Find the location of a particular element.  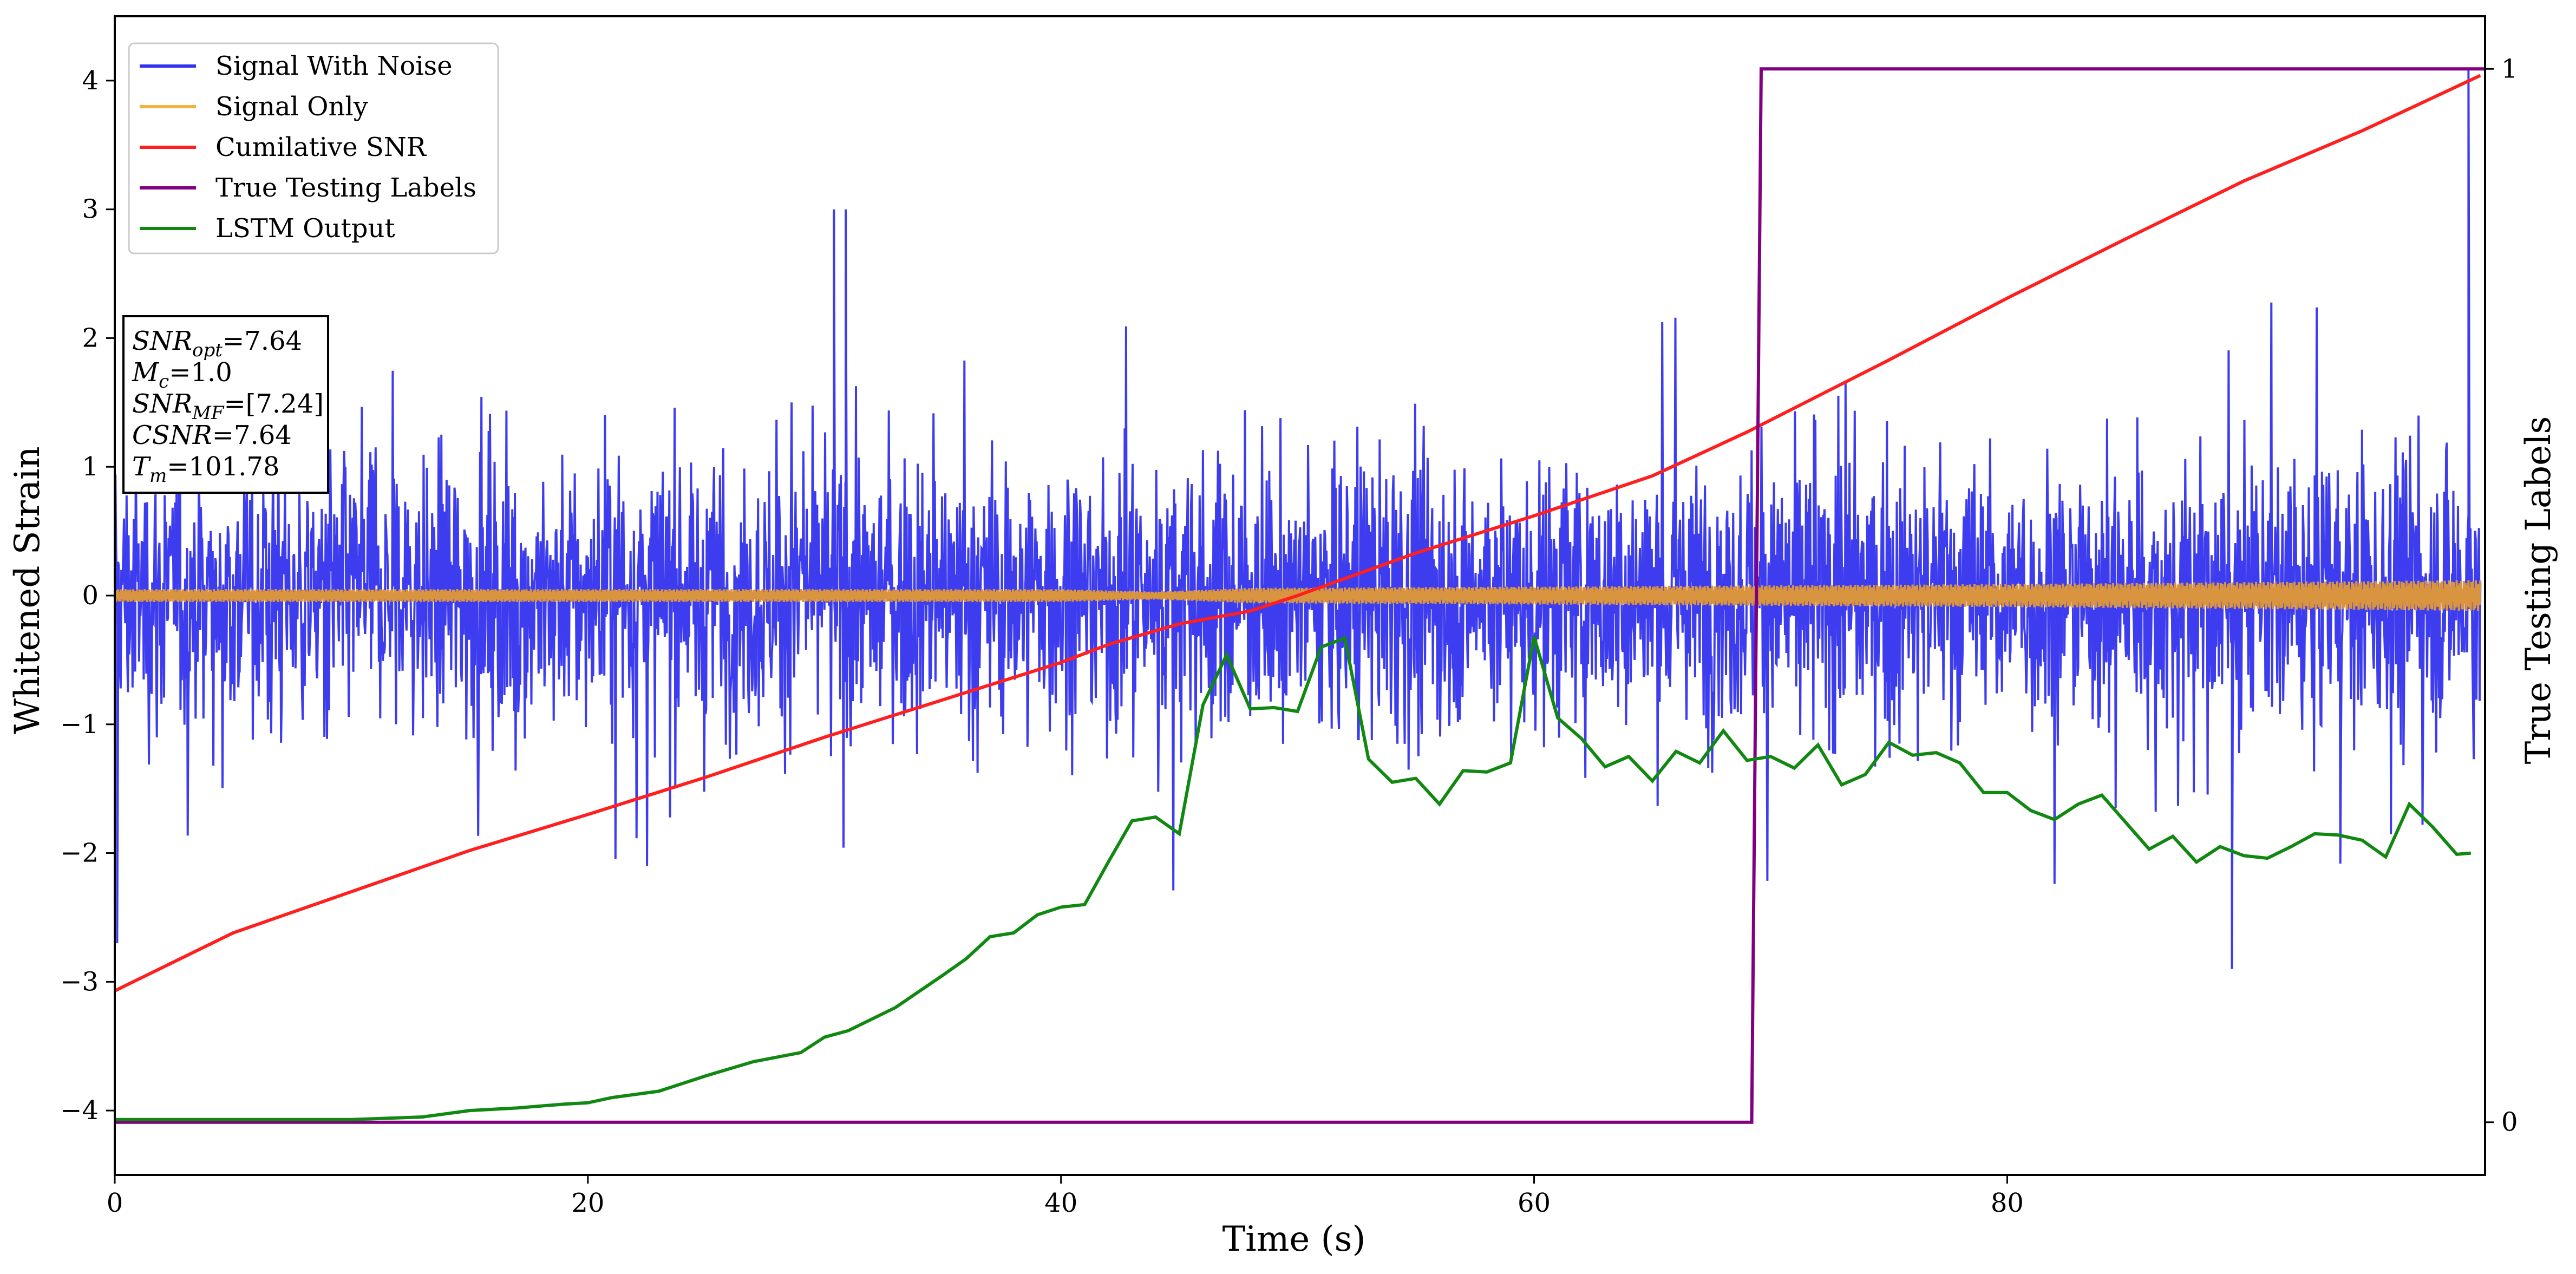

y2-tick-label: 0 is located at coordinates (2509, 1122).